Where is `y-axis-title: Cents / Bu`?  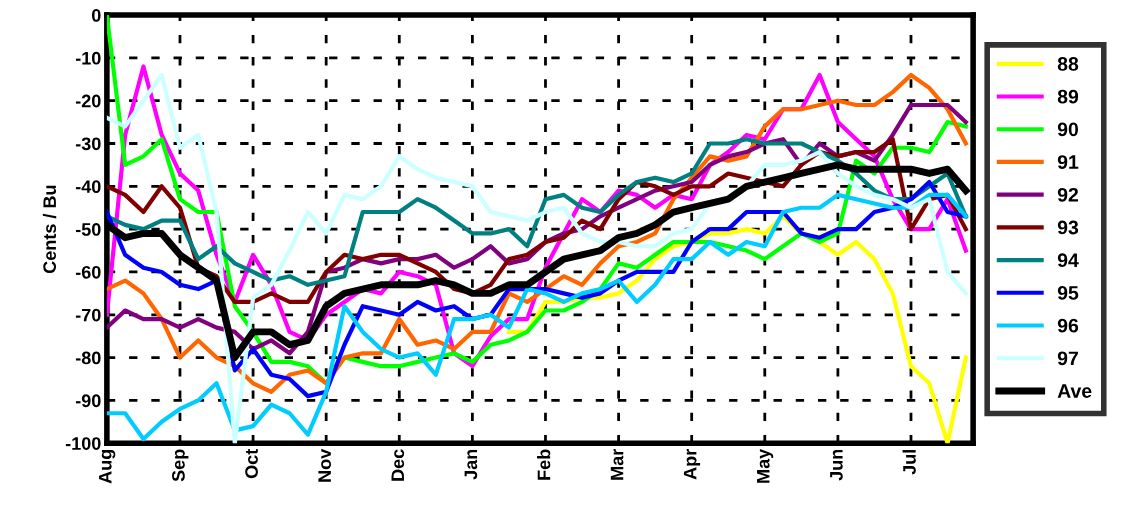
y-axis-title: Cents / Bu is located at coordinates (49, 229).